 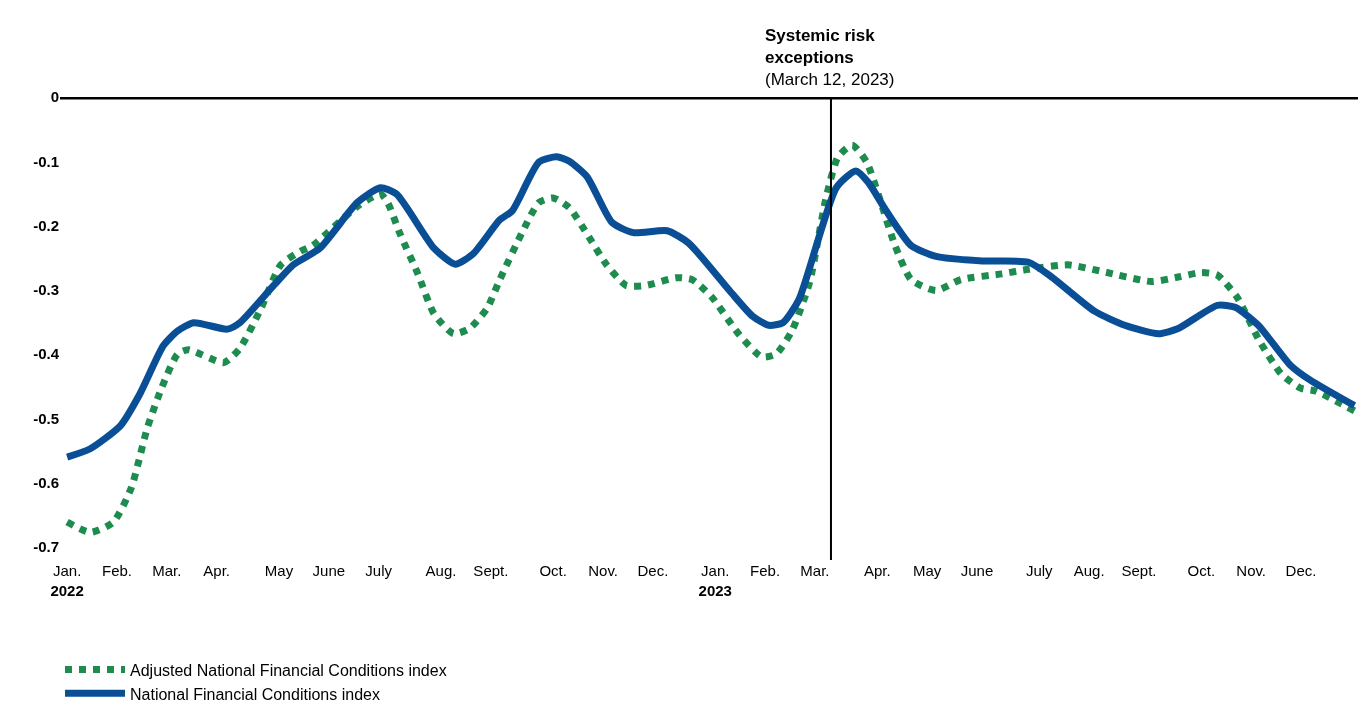 I want to click on y-tick-label: -0.6, so click(x=46, y=483).